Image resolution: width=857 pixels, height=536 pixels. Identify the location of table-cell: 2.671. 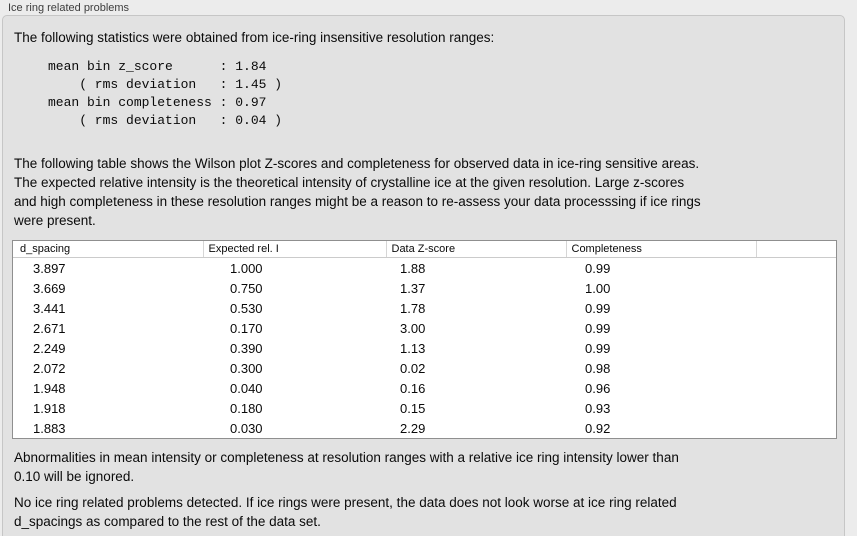
(49, 328).